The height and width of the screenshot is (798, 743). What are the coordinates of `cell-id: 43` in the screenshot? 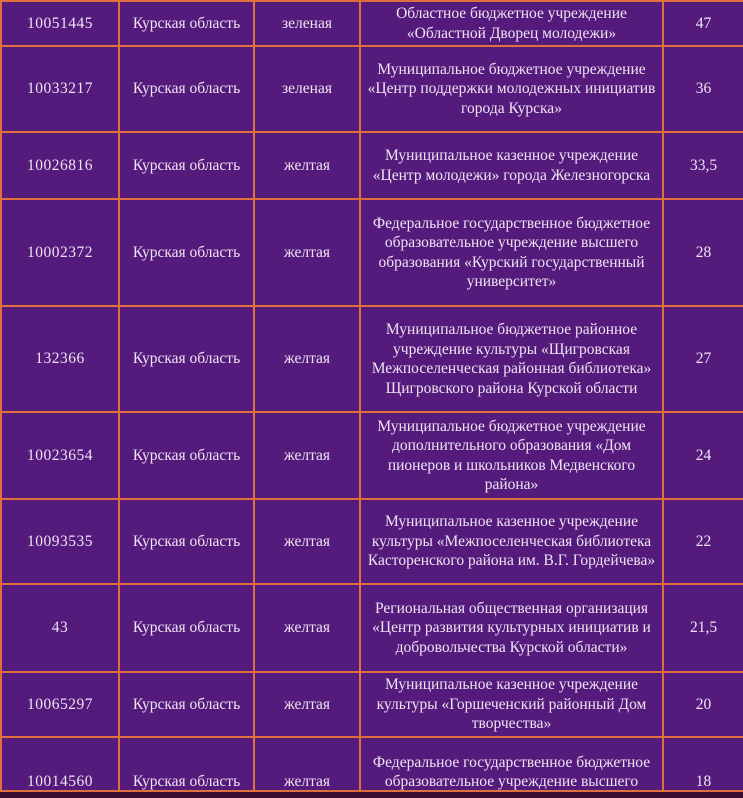 It's located at (60, 628).